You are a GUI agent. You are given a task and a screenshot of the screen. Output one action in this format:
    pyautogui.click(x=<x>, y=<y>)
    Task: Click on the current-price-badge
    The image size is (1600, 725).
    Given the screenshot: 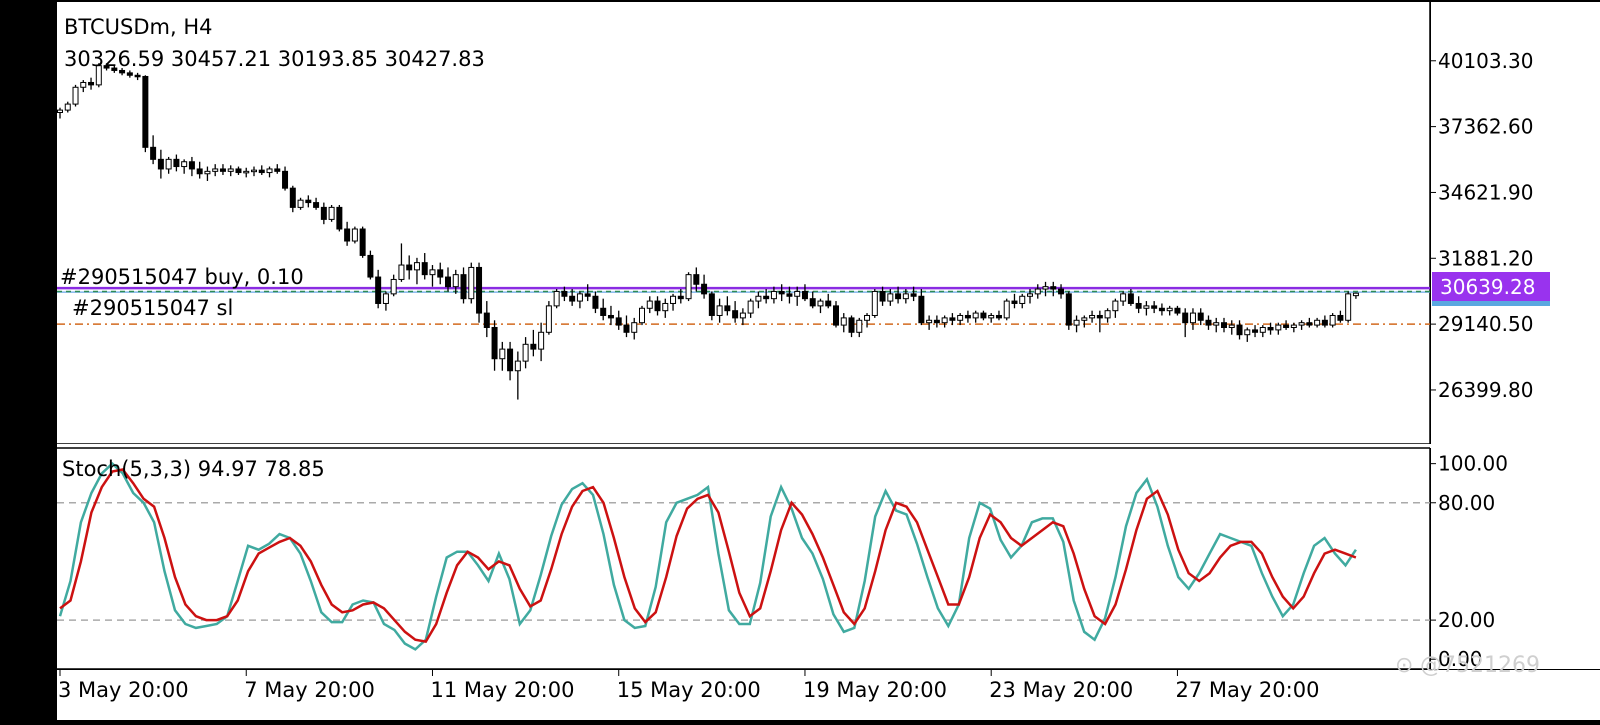 What is the action you would take?
    pyautogui.click(x=1491, y=286)
    